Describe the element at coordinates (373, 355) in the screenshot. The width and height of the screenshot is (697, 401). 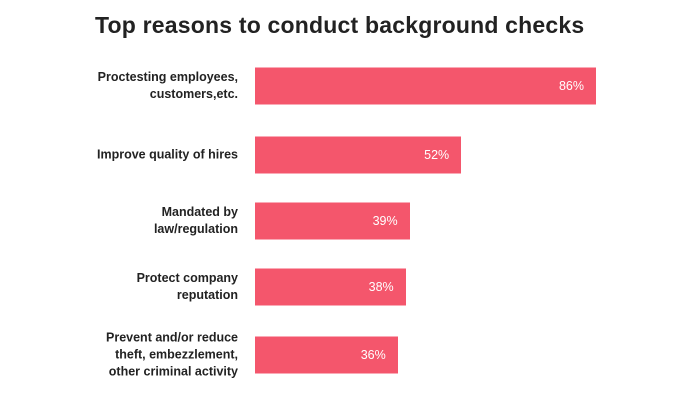
I see `value-label: 36%` at that location.